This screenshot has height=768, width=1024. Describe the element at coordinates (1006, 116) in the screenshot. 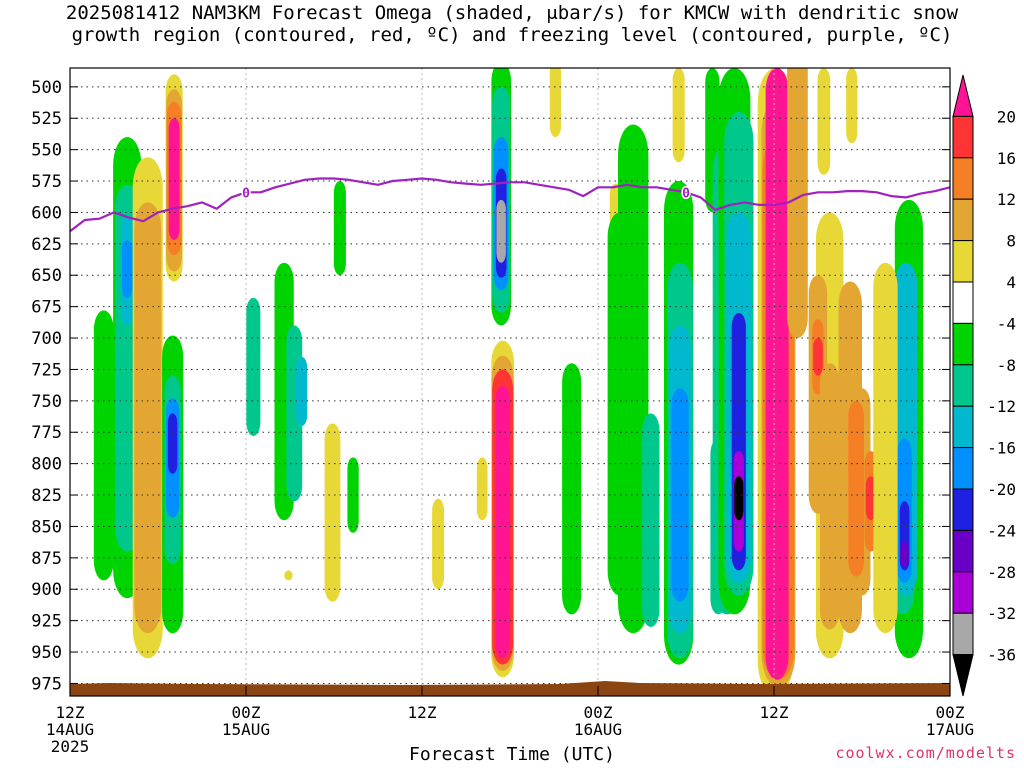

I see `colorbar-label-0: 20` at that location.